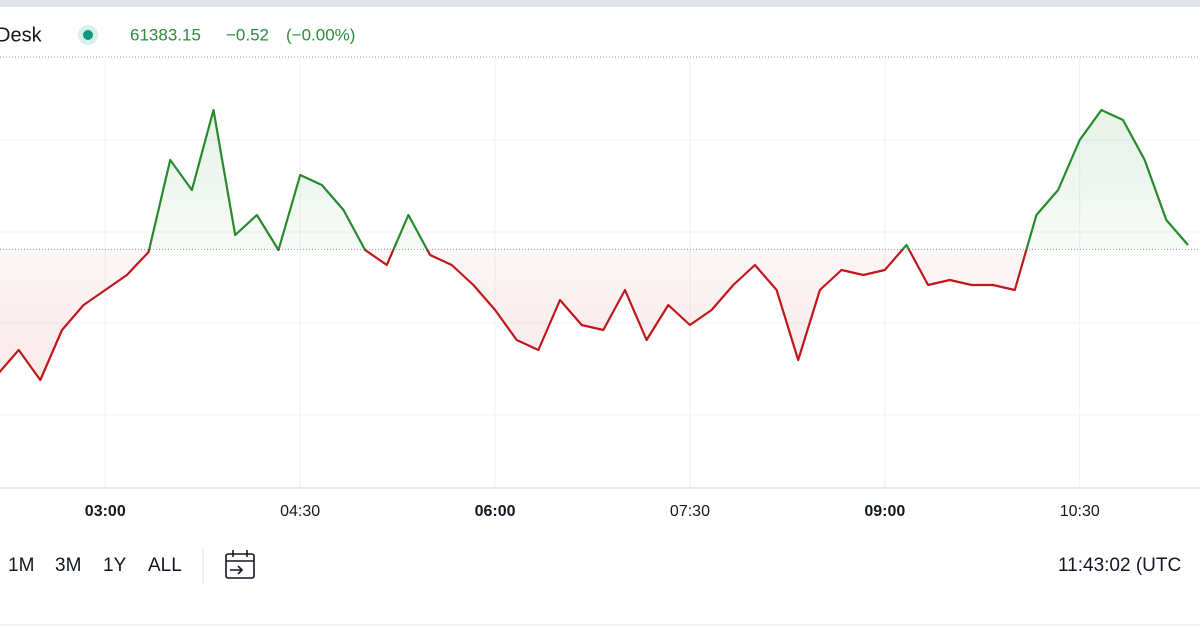  Describe the element at coordinates (320, 34) in the screenshot. I see `change-pct: (−0.00%)` at that location.